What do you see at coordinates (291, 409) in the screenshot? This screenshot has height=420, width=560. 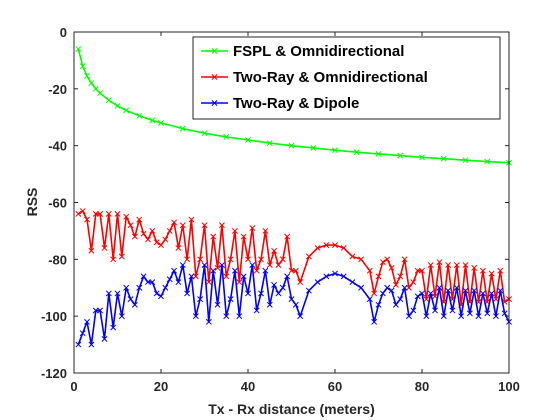 I see `x-axis-label: Tx - Rx distance (meters)` at bounding box center [291, 409].